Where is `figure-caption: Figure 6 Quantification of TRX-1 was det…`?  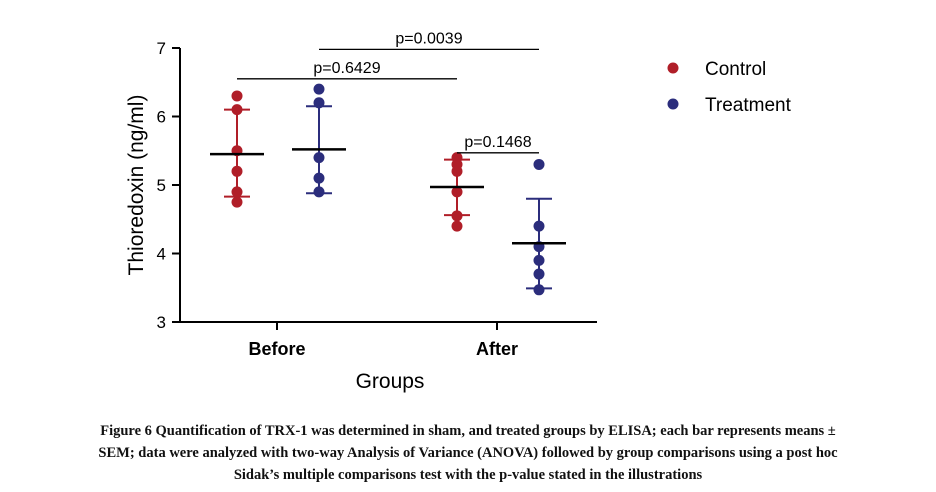
figure-caption: Figure 6 Quantification of TRX-1 was det… is located at coordinates (468, 453).